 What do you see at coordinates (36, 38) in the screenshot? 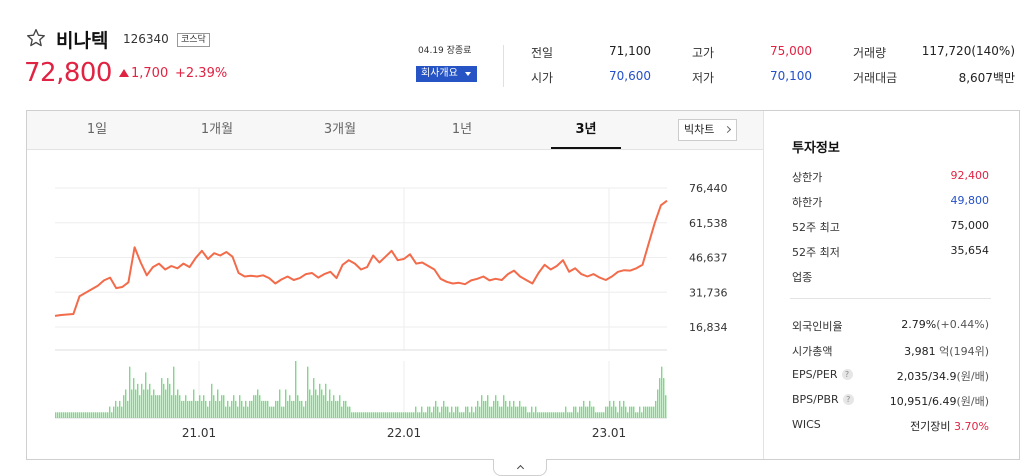
I see `favorite-star-icon` at bounding box center [36, 38].